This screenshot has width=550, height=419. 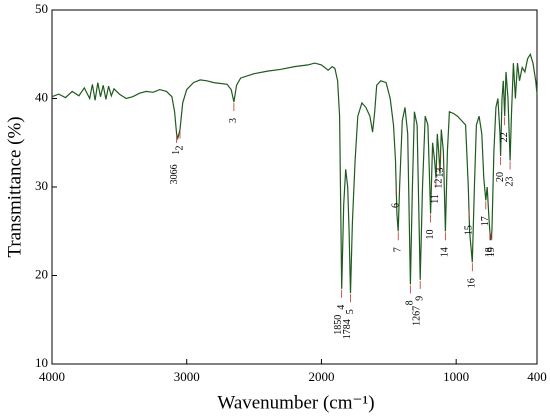 What do you see at coordinates (174, 174) in the screenshot?
I see `wavenumber-label: 3066` at bounding box center [174, 174].